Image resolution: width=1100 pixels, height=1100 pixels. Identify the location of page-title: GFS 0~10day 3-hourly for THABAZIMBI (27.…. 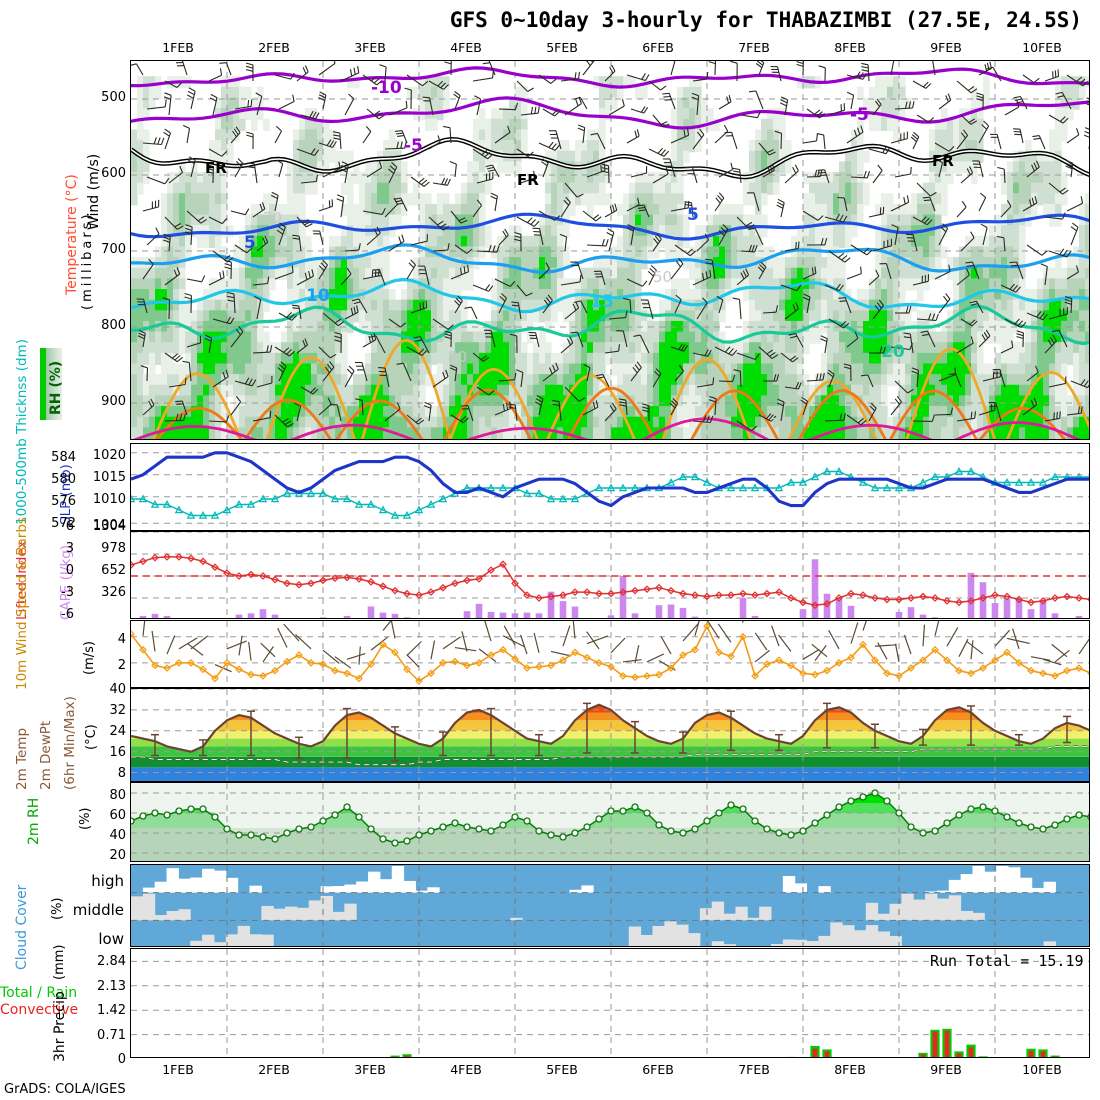
(765, 20).